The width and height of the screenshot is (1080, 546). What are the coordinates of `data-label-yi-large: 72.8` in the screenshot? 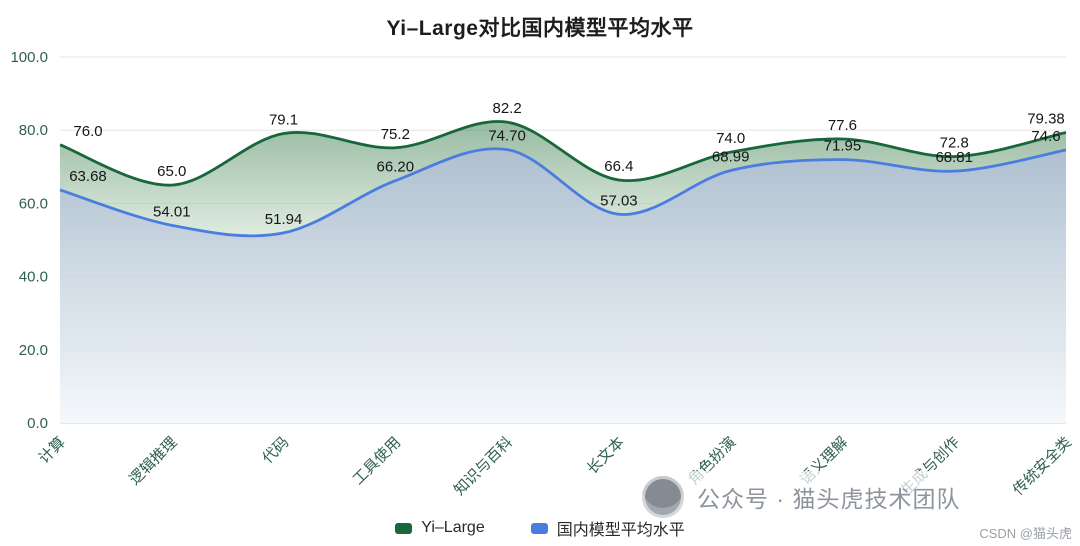 It's located at (954, 143).